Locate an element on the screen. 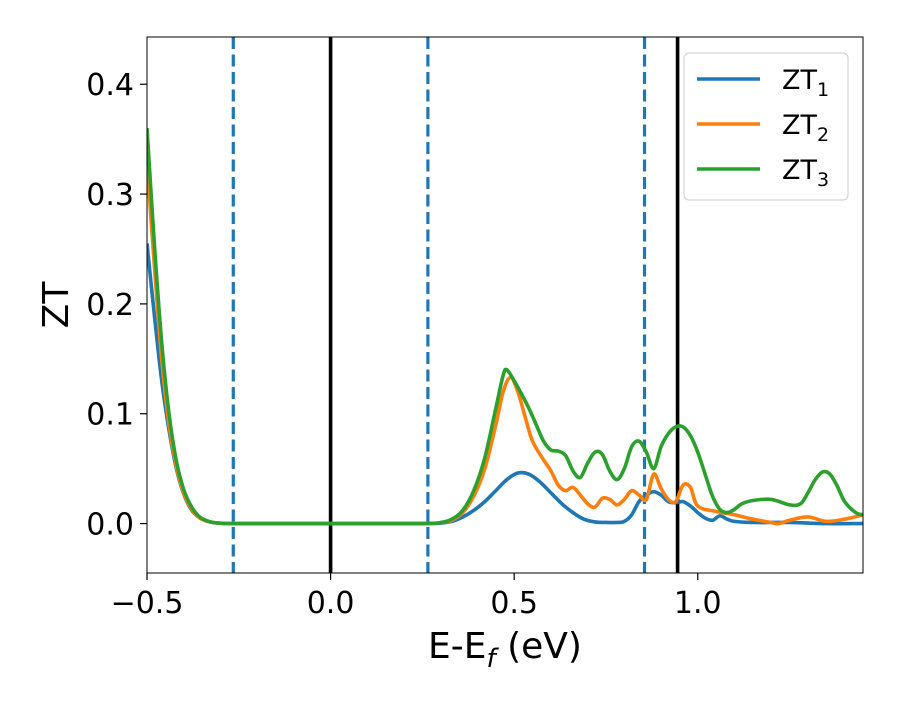  y-tick-label: 0.3 is located at coordinates (110, 195).